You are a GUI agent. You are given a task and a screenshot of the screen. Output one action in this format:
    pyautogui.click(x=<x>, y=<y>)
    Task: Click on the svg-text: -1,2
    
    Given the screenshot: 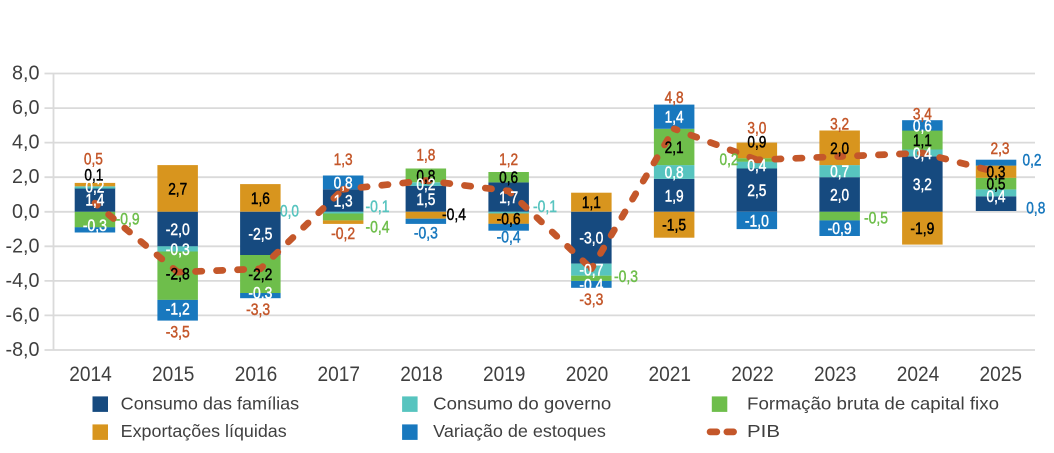 What is the action you would take?
    pyautogui.click(x=178, y=310)
    